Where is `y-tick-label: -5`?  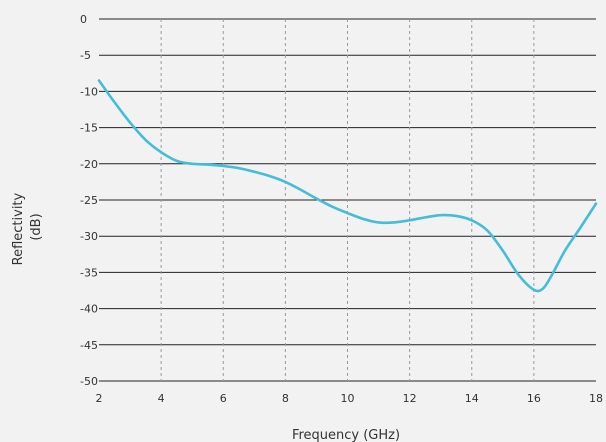 y-tick-label: -5 is located at coordinates (85, 55).